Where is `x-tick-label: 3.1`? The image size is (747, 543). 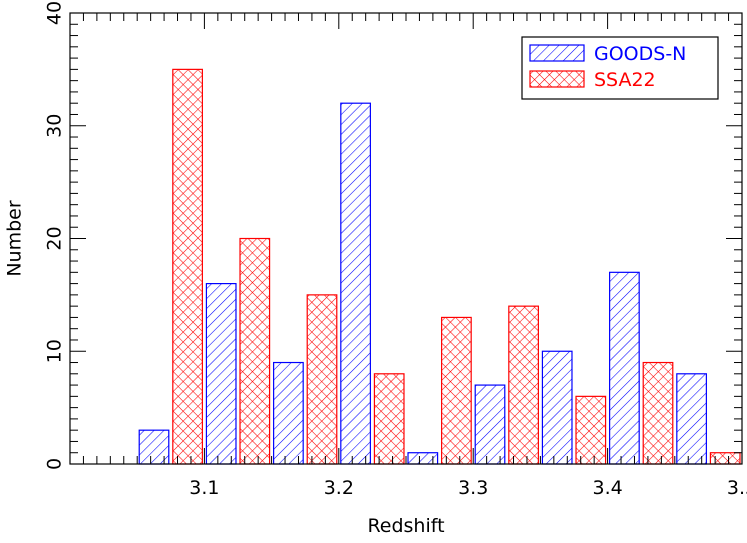
x-tick-label: 3.1 is located at coordinates (204, 488).